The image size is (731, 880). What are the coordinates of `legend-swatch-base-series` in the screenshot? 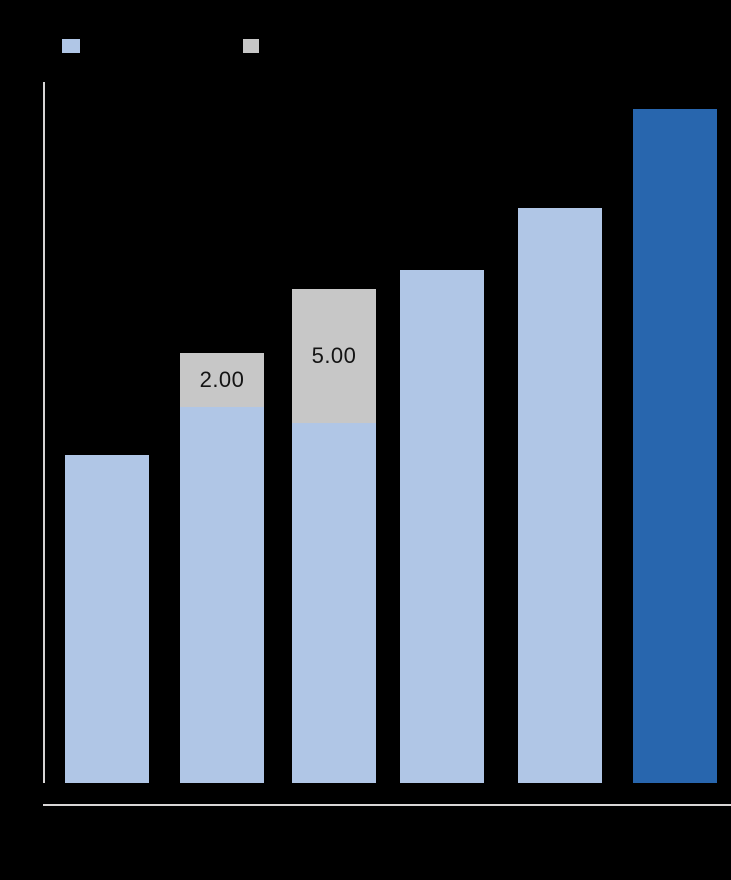 It's located at (71, 46).